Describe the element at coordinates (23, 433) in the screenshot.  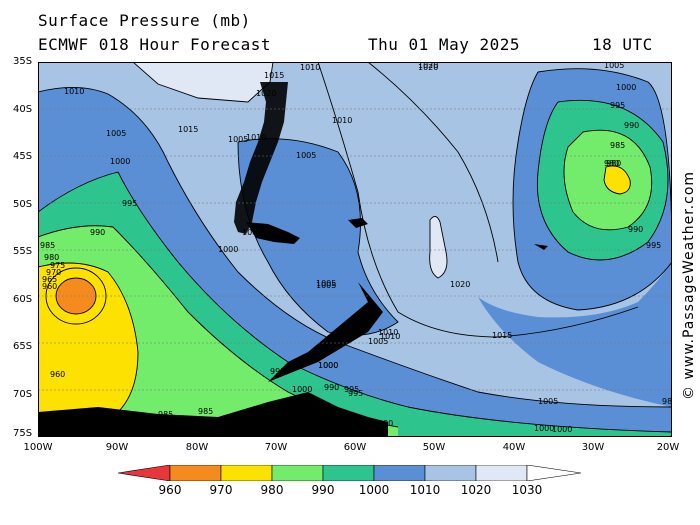
I see `lat-label: 75S` at that location.